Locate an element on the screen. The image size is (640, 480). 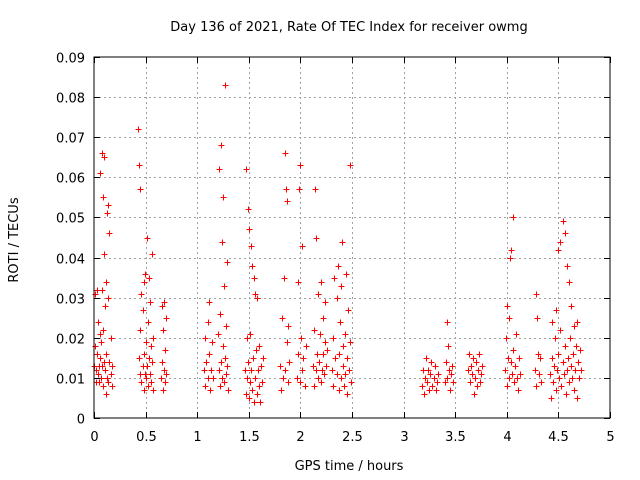
y-tick-label: 0.04 is located at coordinates (70, 260).